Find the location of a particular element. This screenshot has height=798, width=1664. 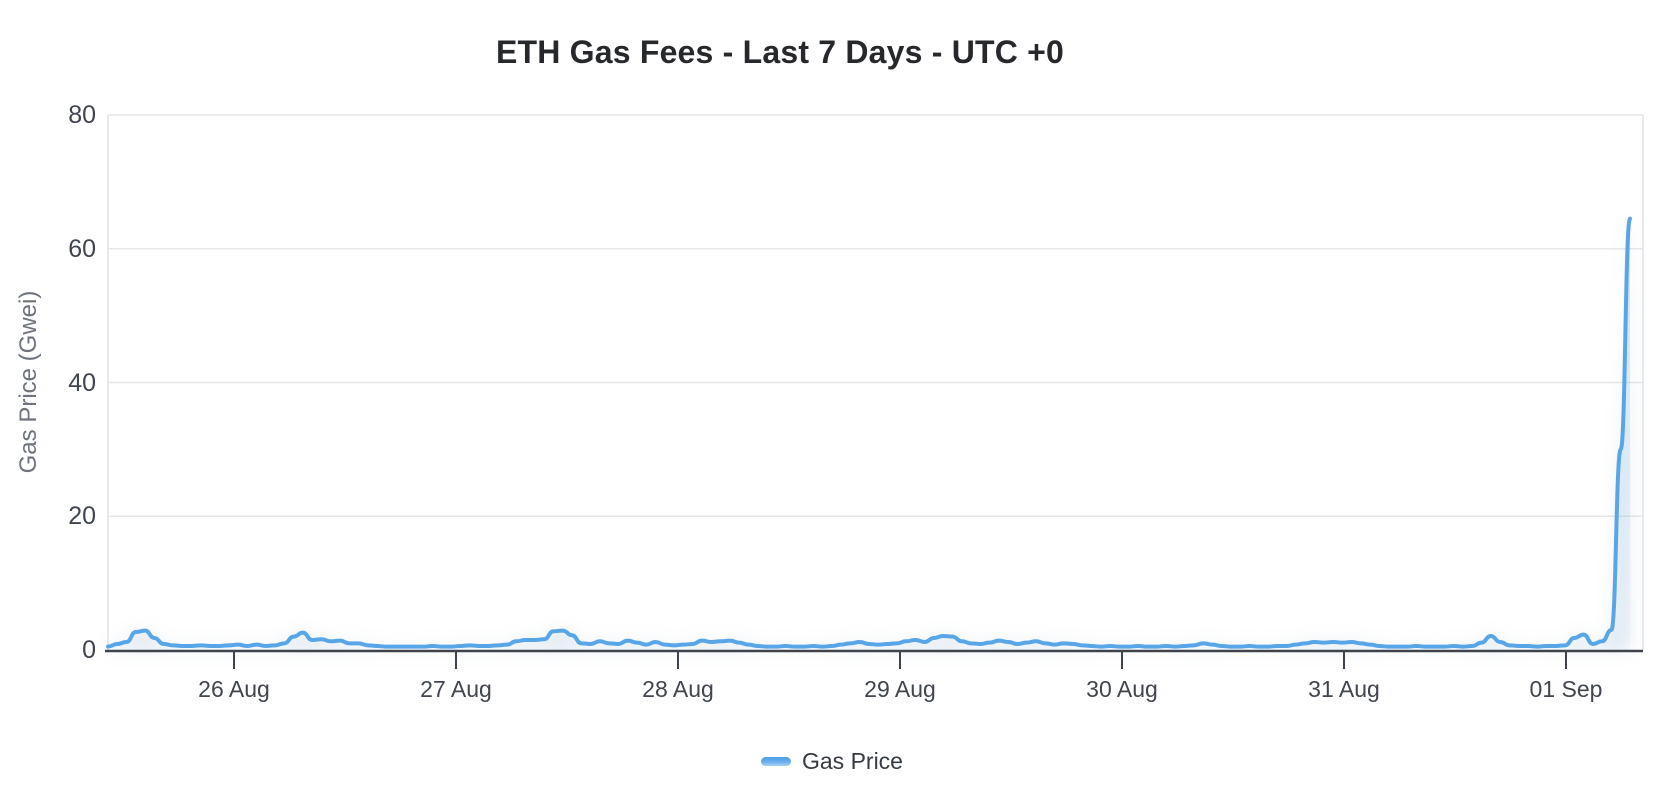

x-tick-label-01-sep: 01 Sep is located at coordinates (1566, 689).